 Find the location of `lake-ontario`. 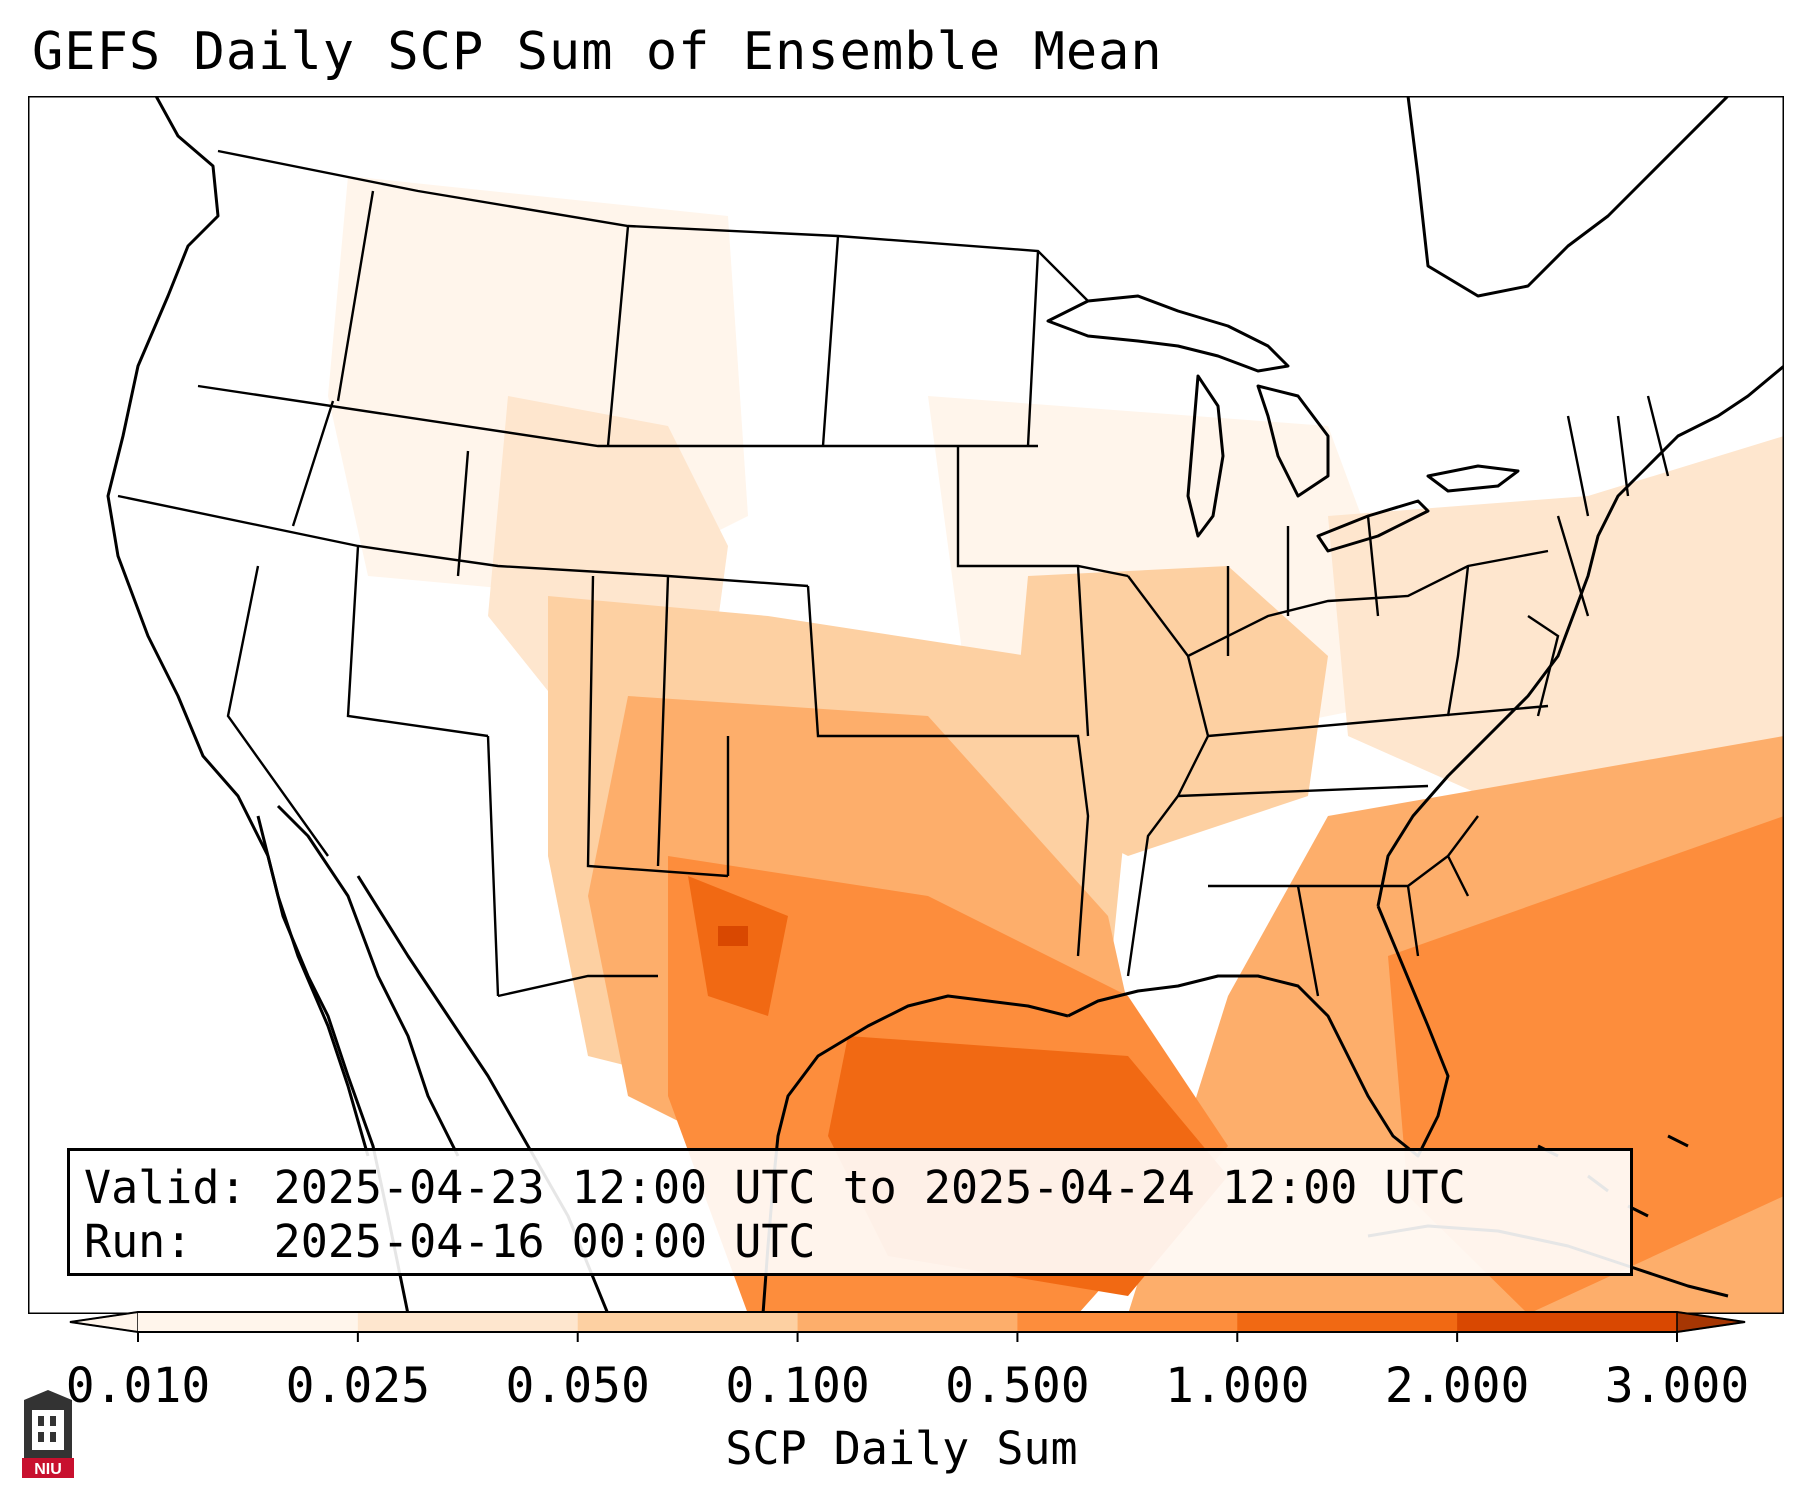

lake-ontario is located at coordinates (1473, 478).